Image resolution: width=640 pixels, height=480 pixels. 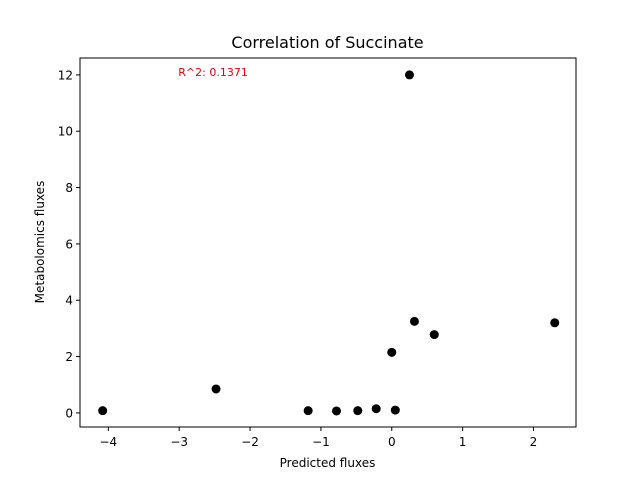 I want to click on chart-title: Correlation of Succinate, so click(x=327, y=42).